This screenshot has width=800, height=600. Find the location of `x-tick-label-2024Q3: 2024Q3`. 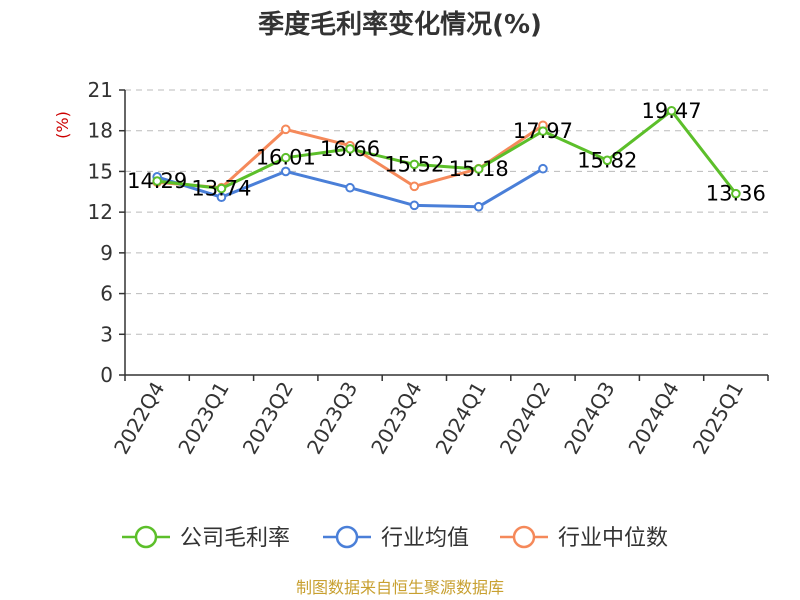

x-tick-label-2024Q3: 2024Q3 is located at coordinates (589, 418).